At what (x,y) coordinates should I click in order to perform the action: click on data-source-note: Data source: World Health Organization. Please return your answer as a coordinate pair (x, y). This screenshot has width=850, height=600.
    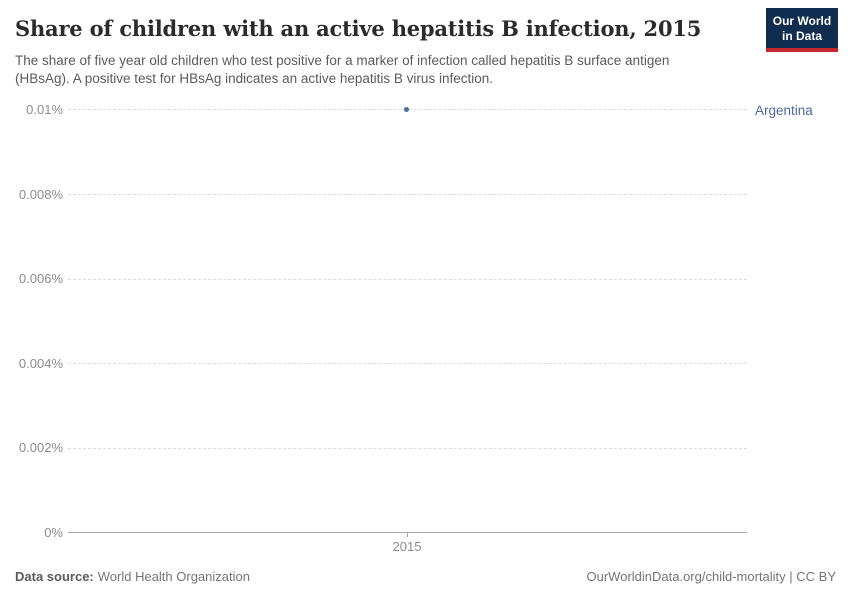
    Looking at the image, I should click on (132, 576).